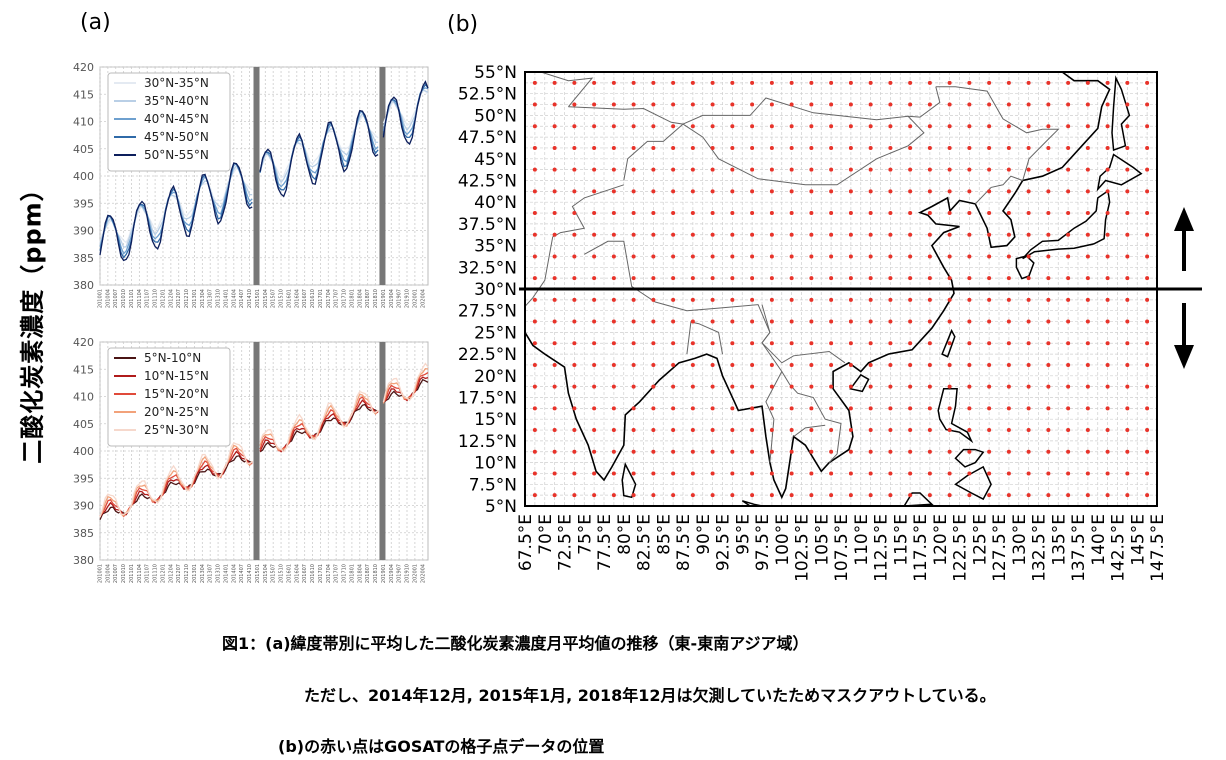 This screenshot has height=760, width=1226. I want to click on lon-tick-label: 130°E, so click(1020, 540).